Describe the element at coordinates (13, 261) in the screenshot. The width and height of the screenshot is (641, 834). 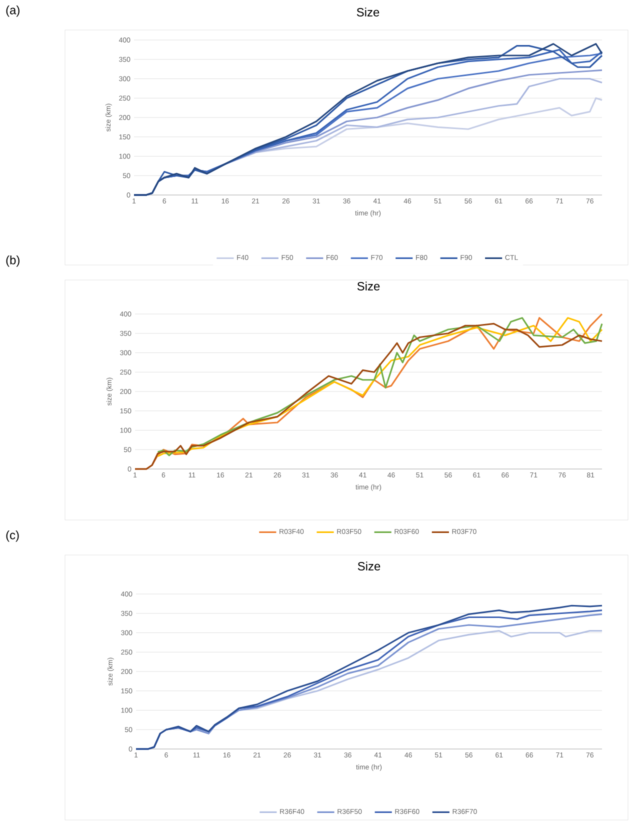
I see `text: (b)` at that location.